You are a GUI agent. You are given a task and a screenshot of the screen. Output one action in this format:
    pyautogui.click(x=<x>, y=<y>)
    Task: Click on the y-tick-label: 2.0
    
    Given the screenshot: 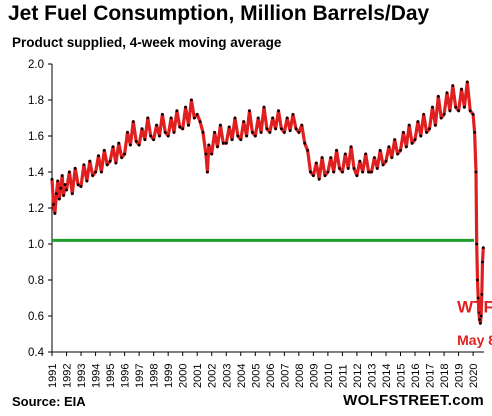 What is the action you would take?
    pyautogui.click(x=36, y=65)
    